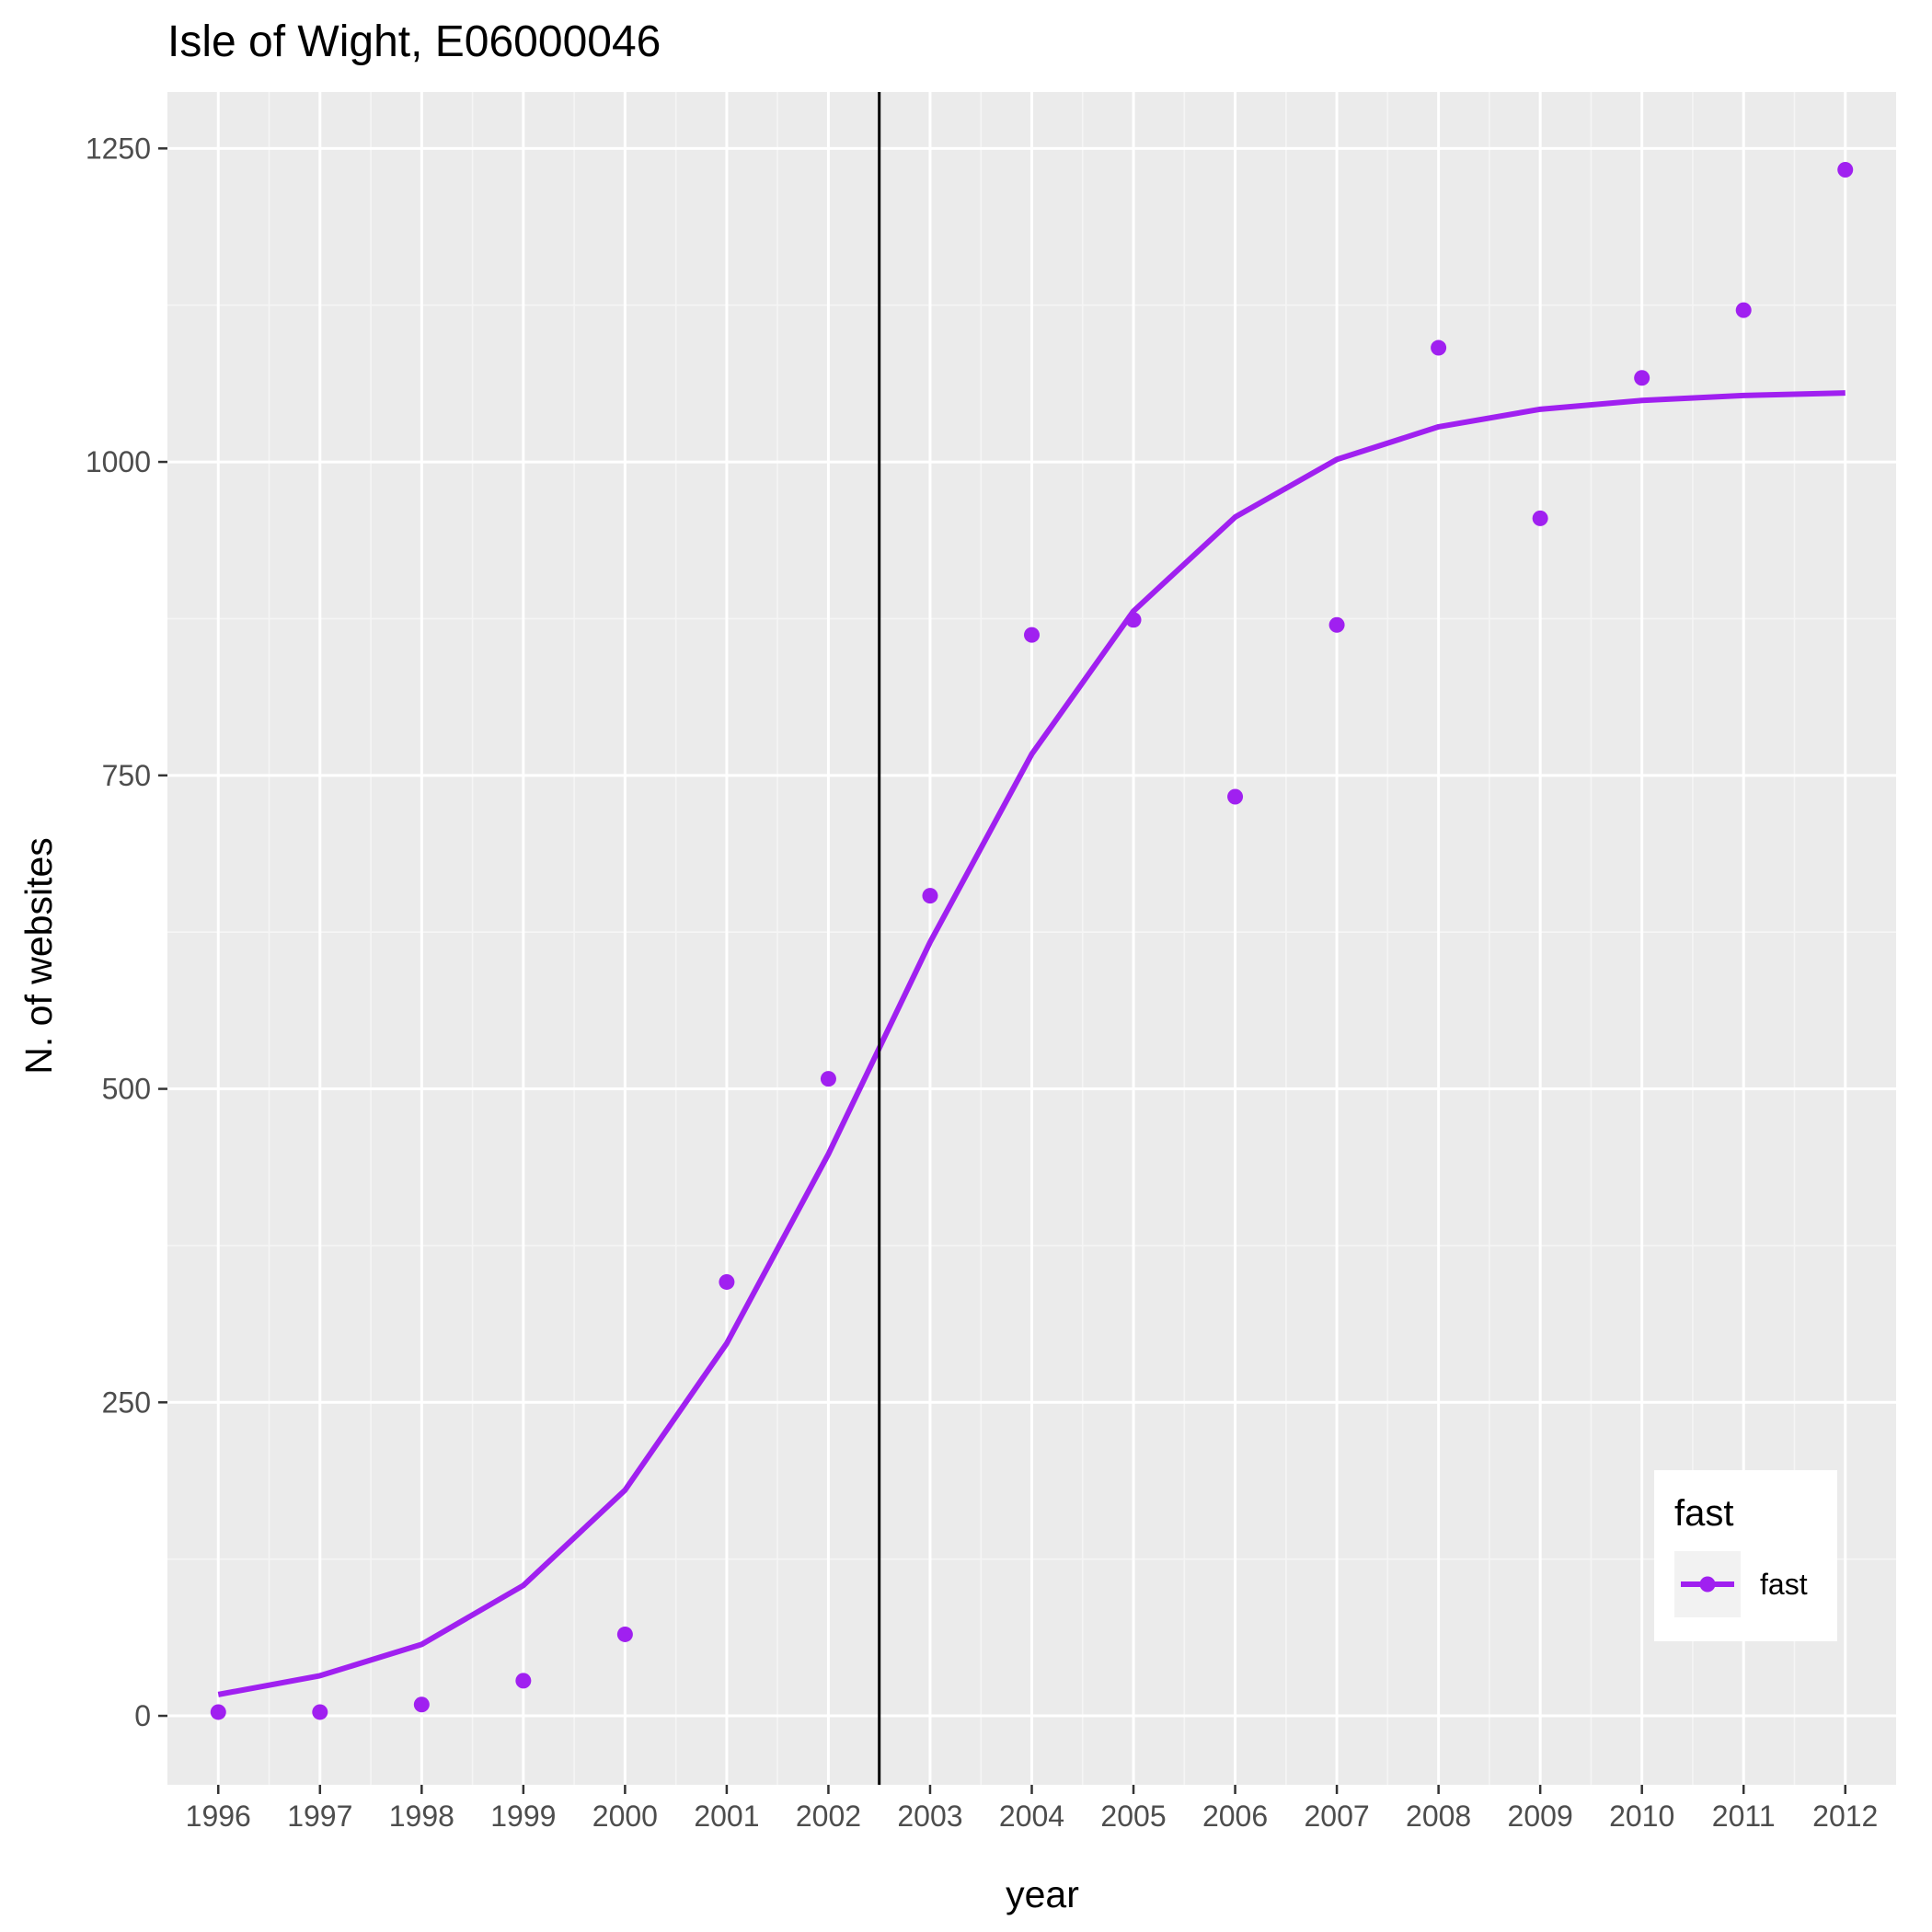 The image size is (1932, 1932). Describe the element at coordinates (1703, 1513) in the screenshot. I see `legend-title: fast` at that location.